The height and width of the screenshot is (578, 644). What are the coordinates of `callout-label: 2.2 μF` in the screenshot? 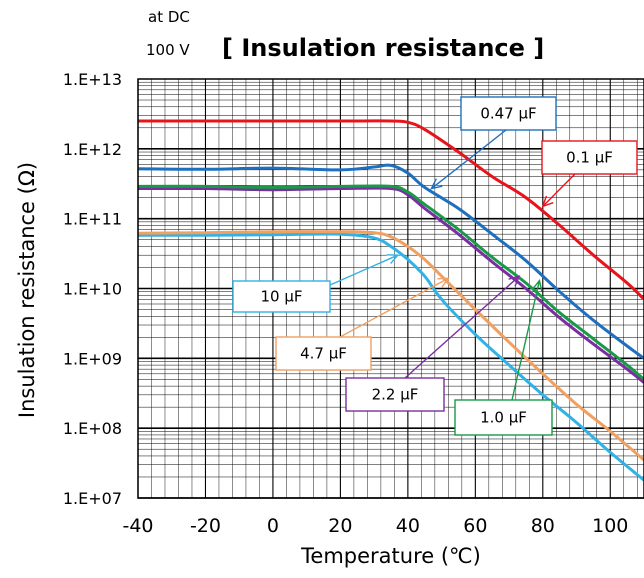 It's located at (395, 395).